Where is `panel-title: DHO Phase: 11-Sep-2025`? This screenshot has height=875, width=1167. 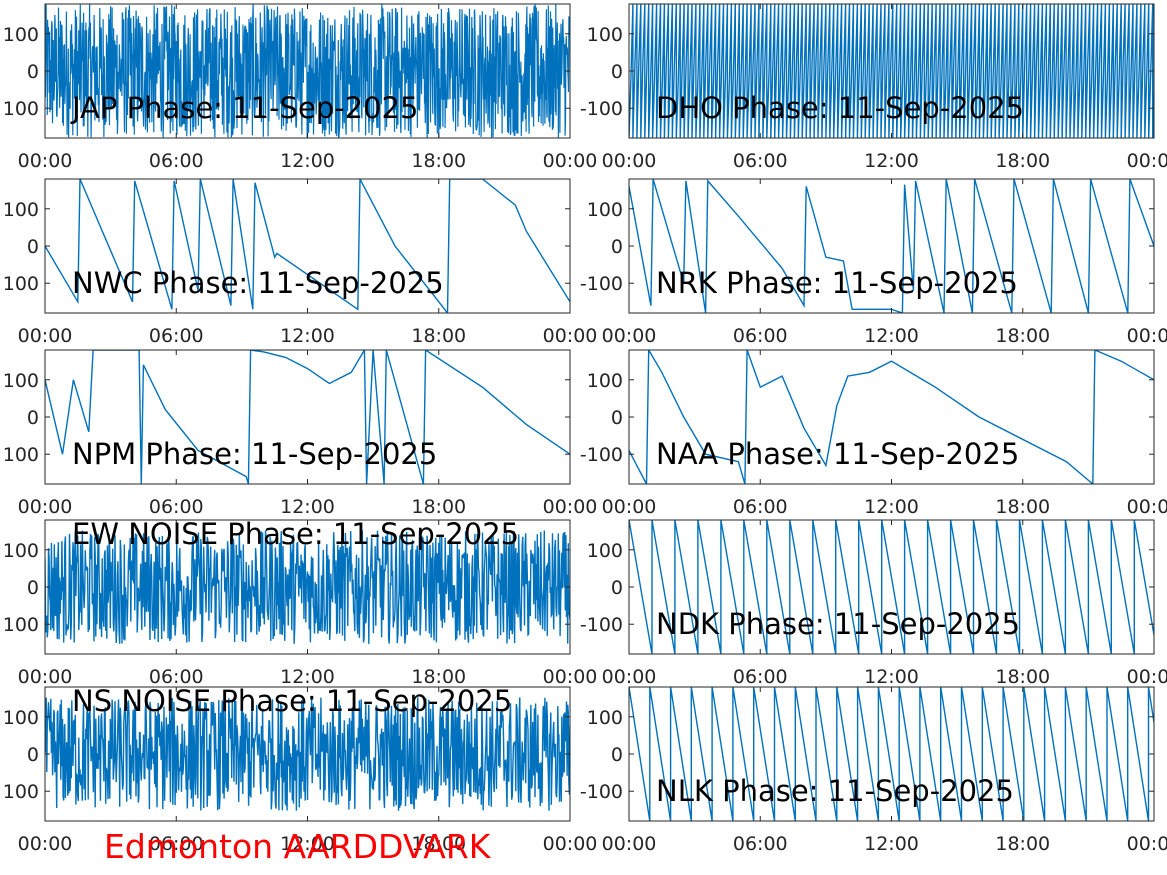
panel-title: DHO Phase: 11-Sep-2025 is located at coordinates (840, 108).